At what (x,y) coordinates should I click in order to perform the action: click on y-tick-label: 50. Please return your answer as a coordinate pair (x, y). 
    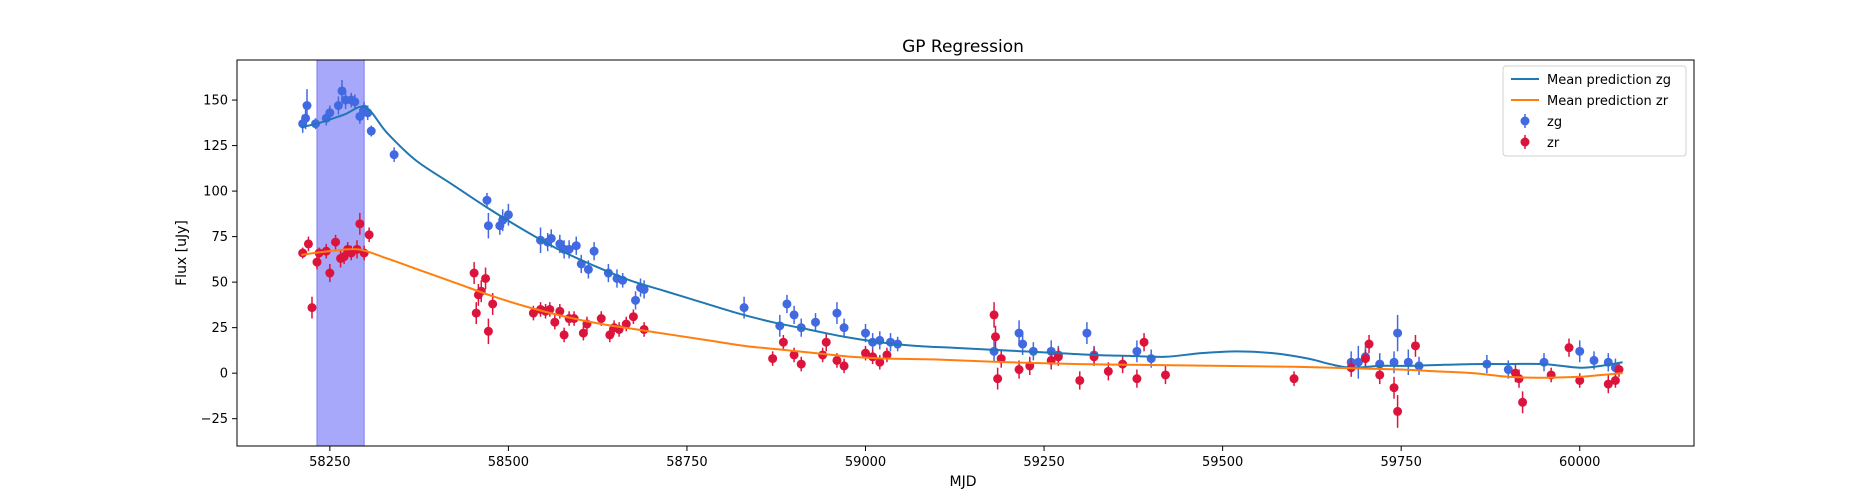
    Looking at the image, I should click on (219, 283).